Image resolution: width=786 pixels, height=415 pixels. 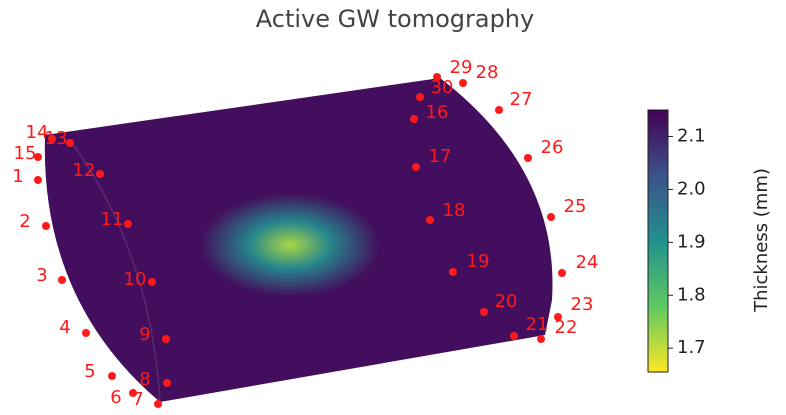 What do you see at coordinates (84, 170) in the screenshot?
I see `sensor-label: 12` at bounding box center [84, 170].